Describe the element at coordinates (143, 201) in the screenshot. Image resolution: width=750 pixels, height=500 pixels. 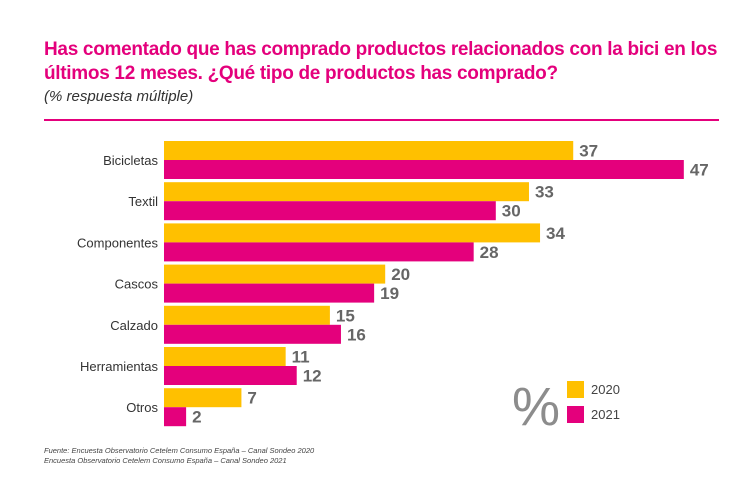
I see `category-label: Textil` at that location.